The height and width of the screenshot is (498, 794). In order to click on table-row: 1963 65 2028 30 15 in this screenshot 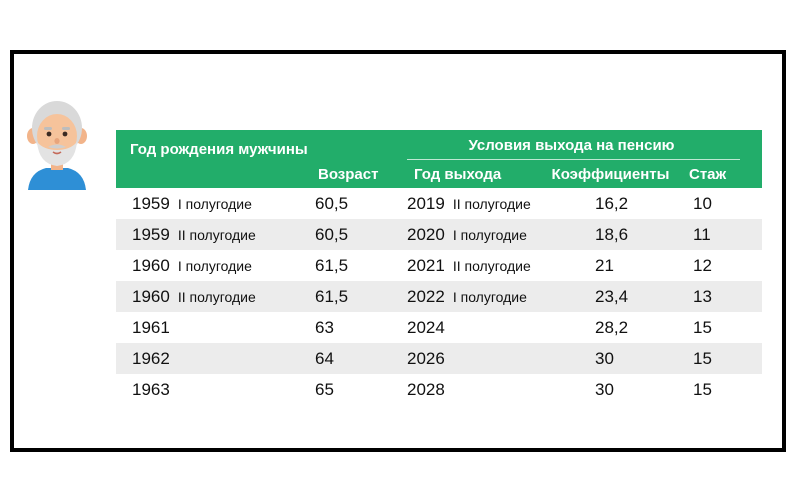, I will do `click(439, 389)`.